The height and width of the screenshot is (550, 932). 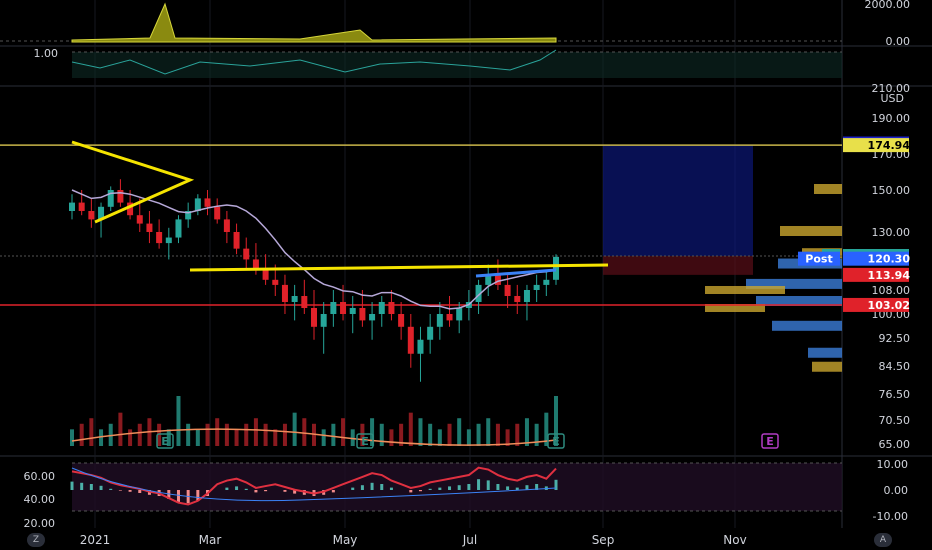 What do you see at coordinates (469, 540) in the screenshot?
I see `date-axis-label: Jul` at bounding box center [469, 540].